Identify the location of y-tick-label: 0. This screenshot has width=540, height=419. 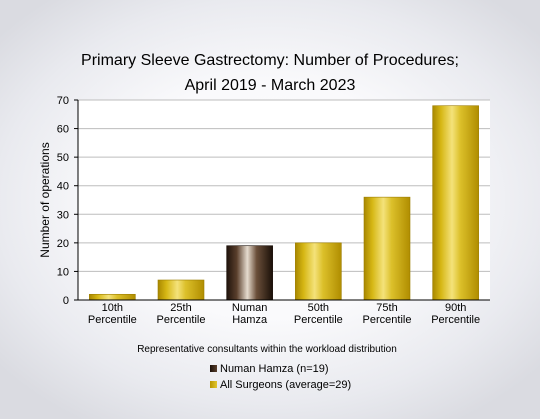
(66, 301).